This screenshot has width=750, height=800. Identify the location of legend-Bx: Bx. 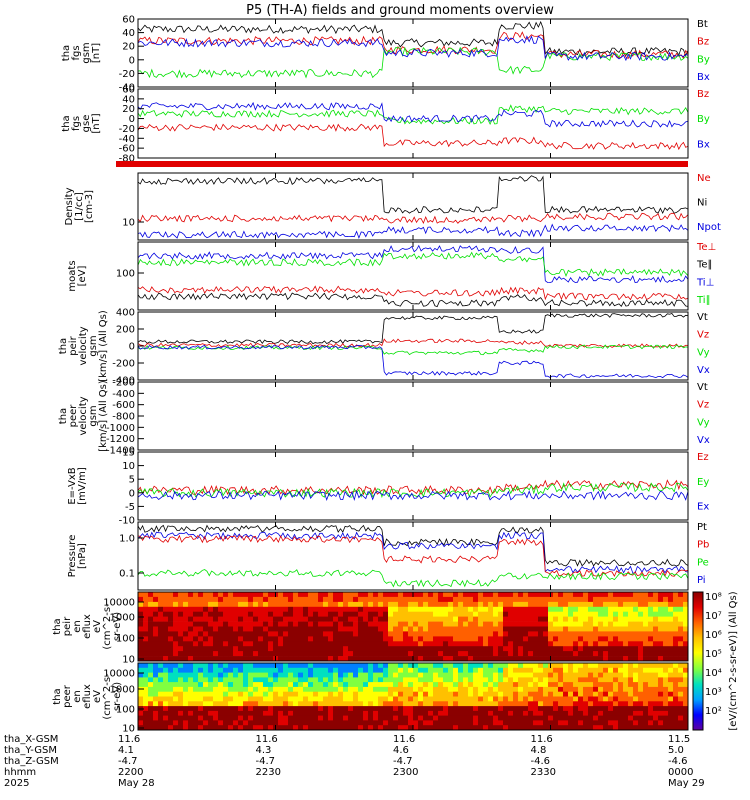
(703, 77).